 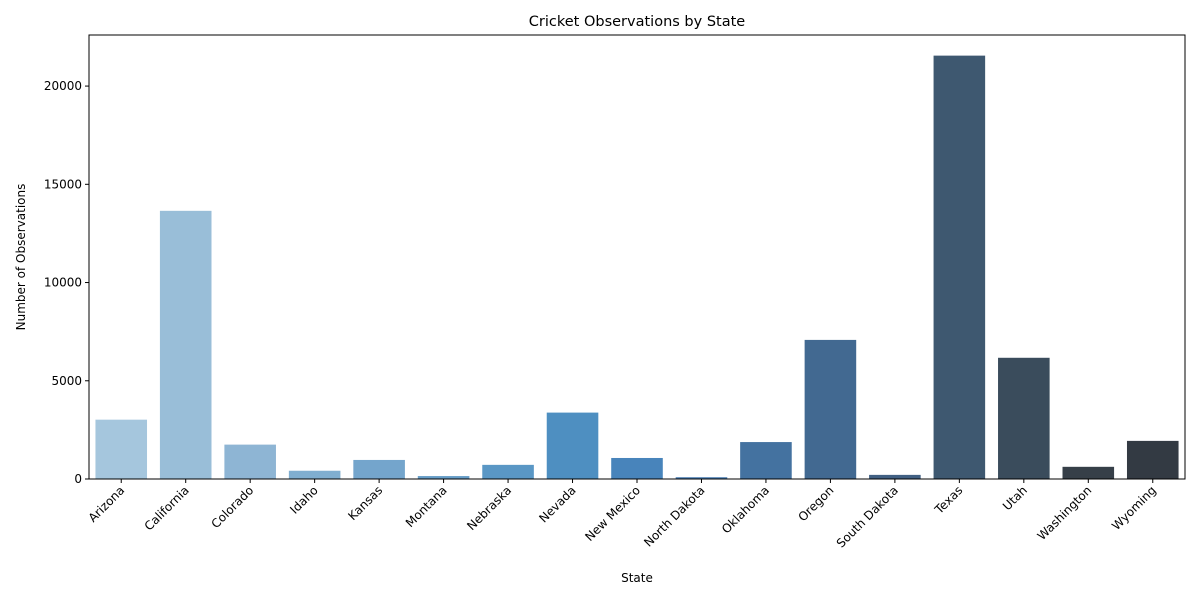 I want to click on x-tick-label-nevada: Nevada, so click(x=557, y=504).